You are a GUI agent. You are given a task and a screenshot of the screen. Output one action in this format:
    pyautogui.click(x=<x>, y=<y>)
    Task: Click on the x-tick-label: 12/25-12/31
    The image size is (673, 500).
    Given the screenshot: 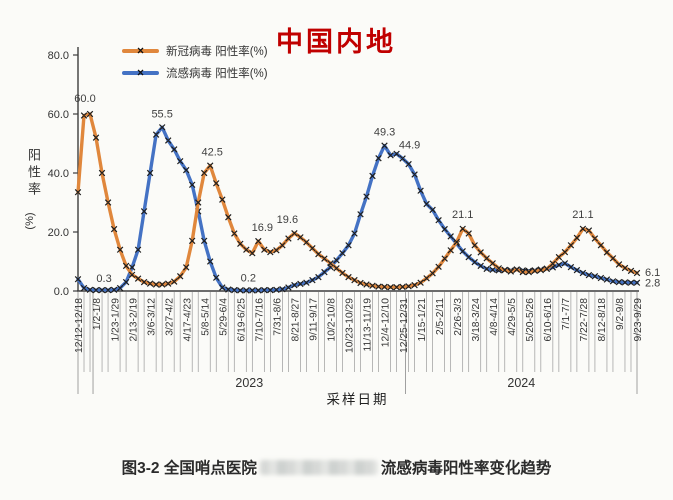 What is the action you would take?
    pyautogui.click(x=404, y=325)
    